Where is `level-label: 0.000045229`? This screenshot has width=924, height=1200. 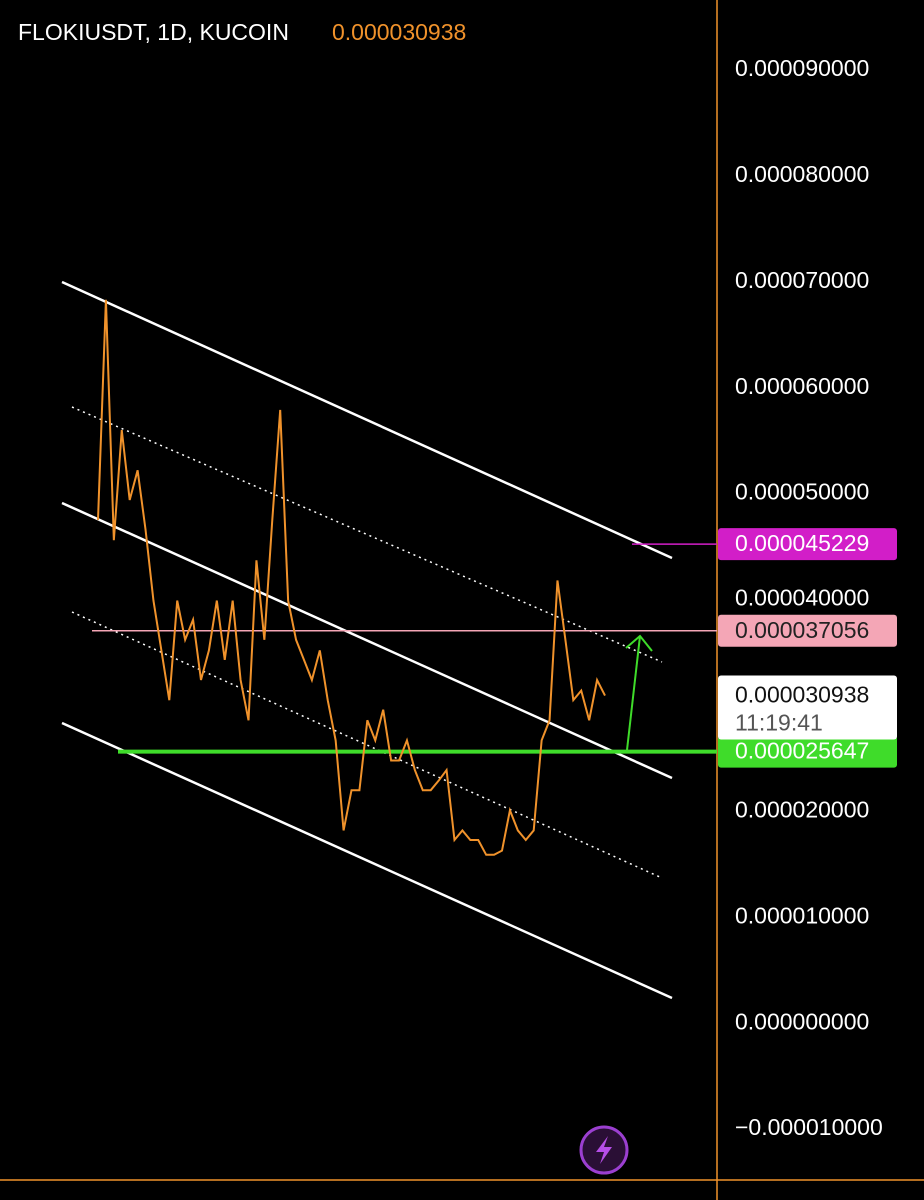 level-label: 0.000045229 is located at coordinates (802, 543).